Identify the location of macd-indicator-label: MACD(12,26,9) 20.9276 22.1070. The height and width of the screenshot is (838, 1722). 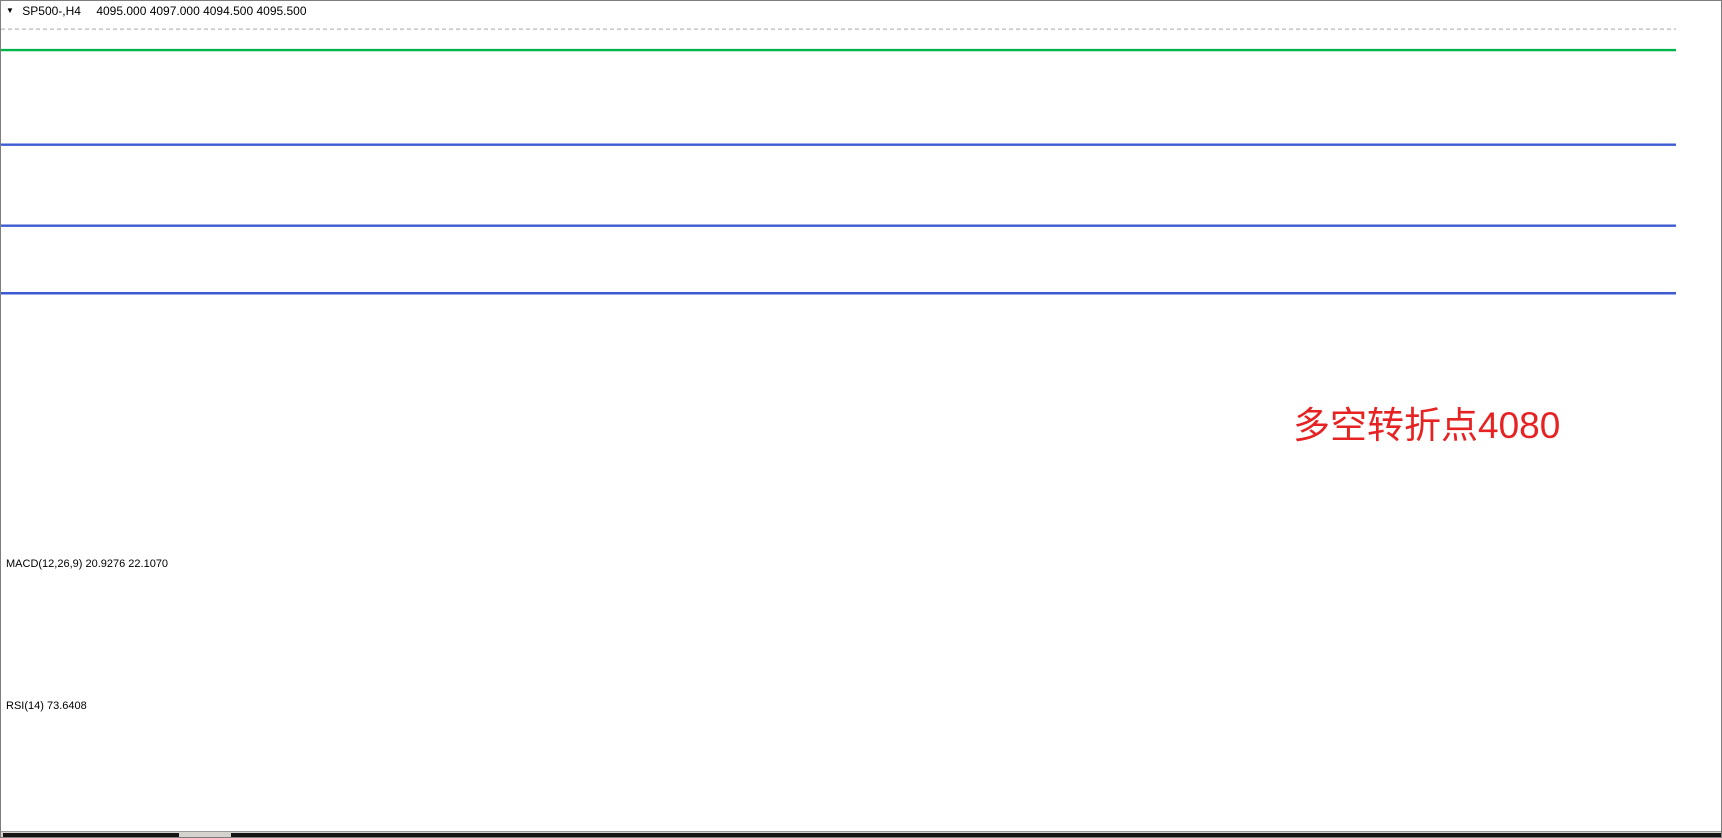
(87, 564).